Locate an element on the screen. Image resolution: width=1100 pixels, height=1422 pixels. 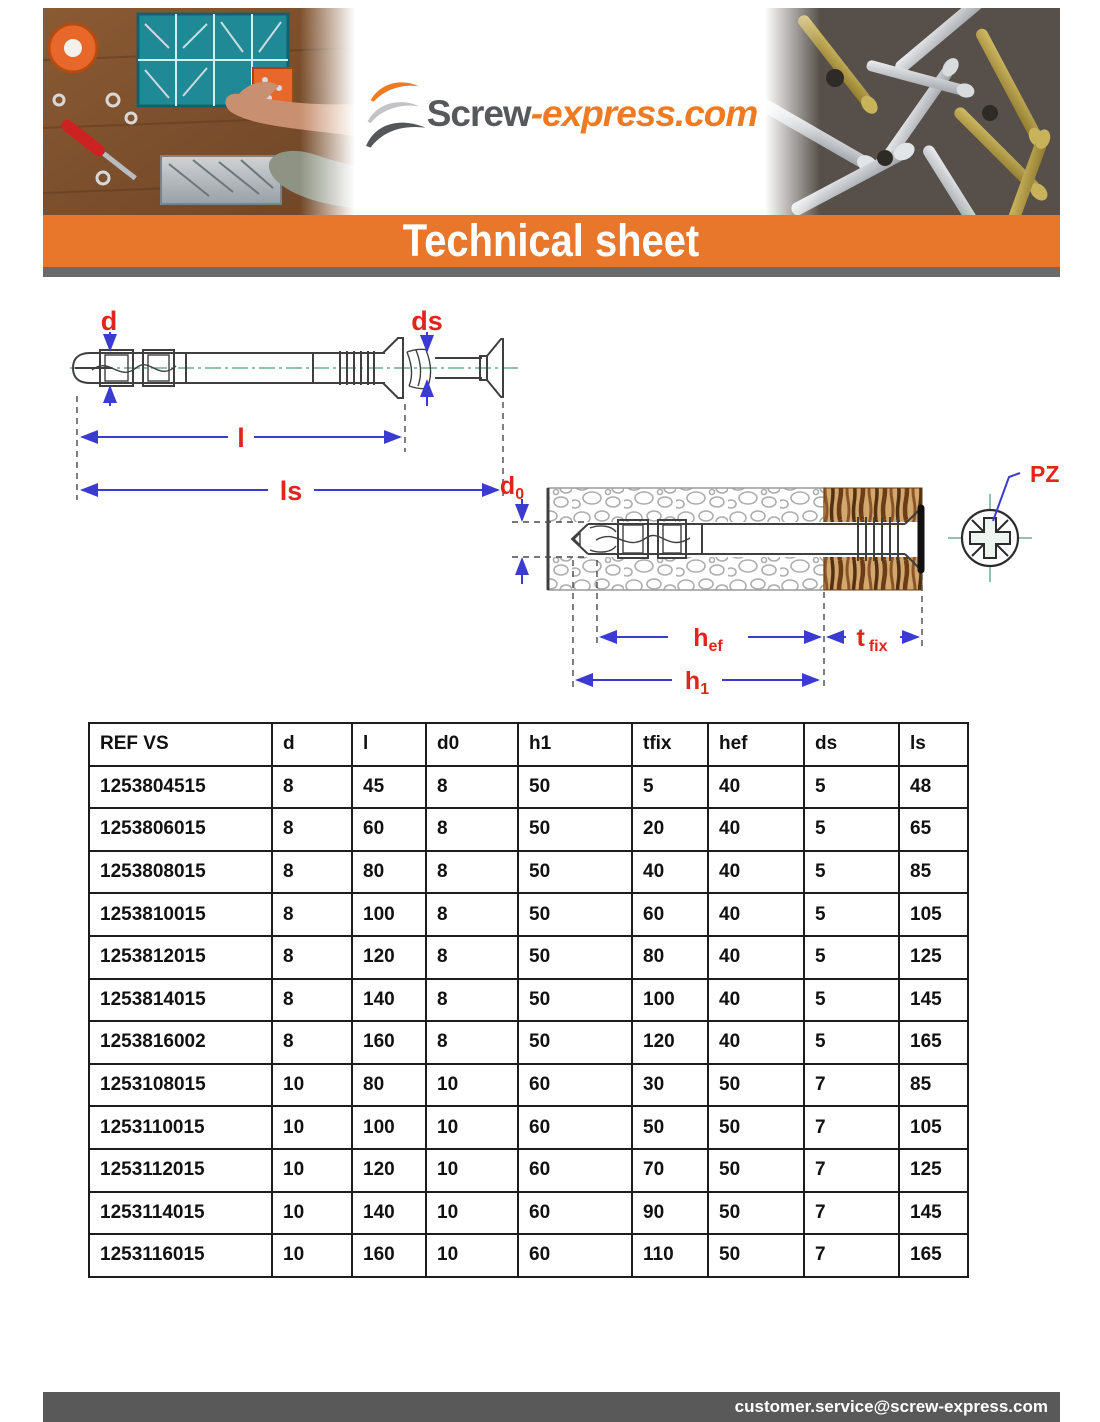
header-cell: h1 is located at coordinates (575, 744).